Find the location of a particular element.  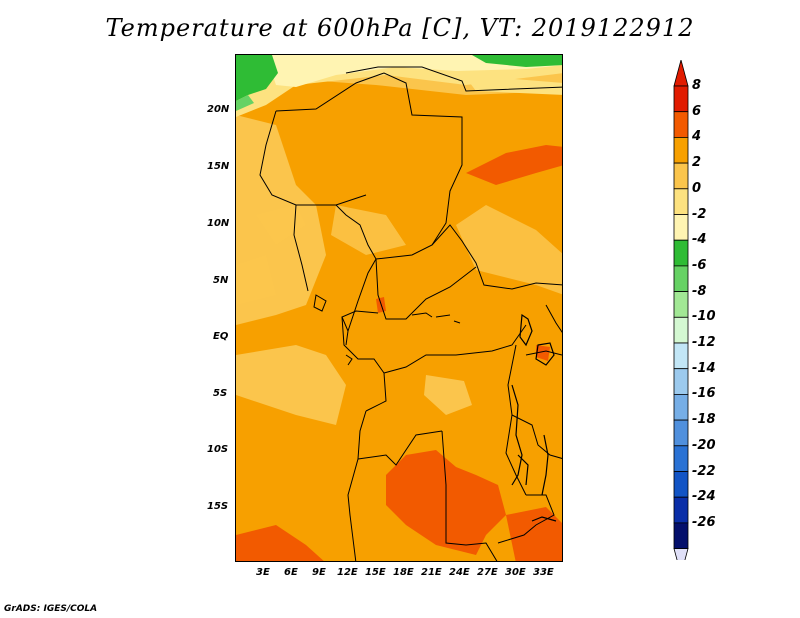

colorbar-cells is located at coordinates (681, 310).